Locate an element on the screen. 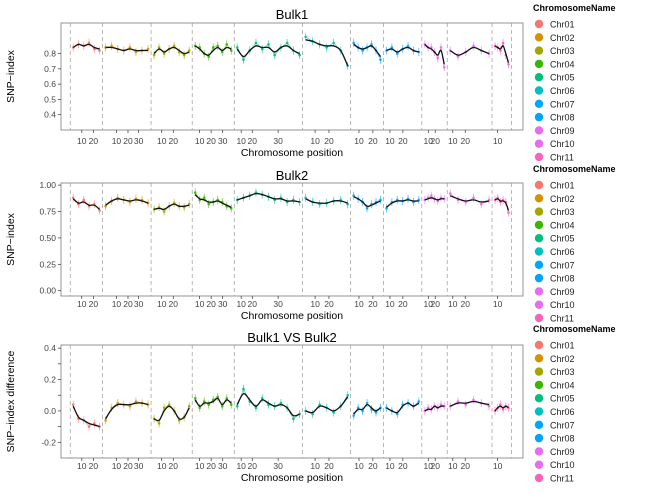 The image size is (651, 493). chart-title: Bulk2 is located at coordinates (292, 175).